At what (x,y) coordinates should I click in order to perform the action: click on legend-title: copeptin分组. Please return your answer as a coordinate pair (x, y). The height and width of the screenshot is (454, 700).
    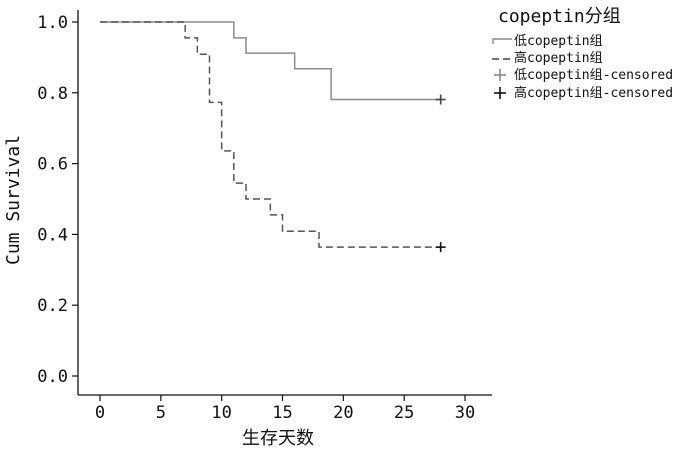
    Looking at the image, I should click on (559, 16).